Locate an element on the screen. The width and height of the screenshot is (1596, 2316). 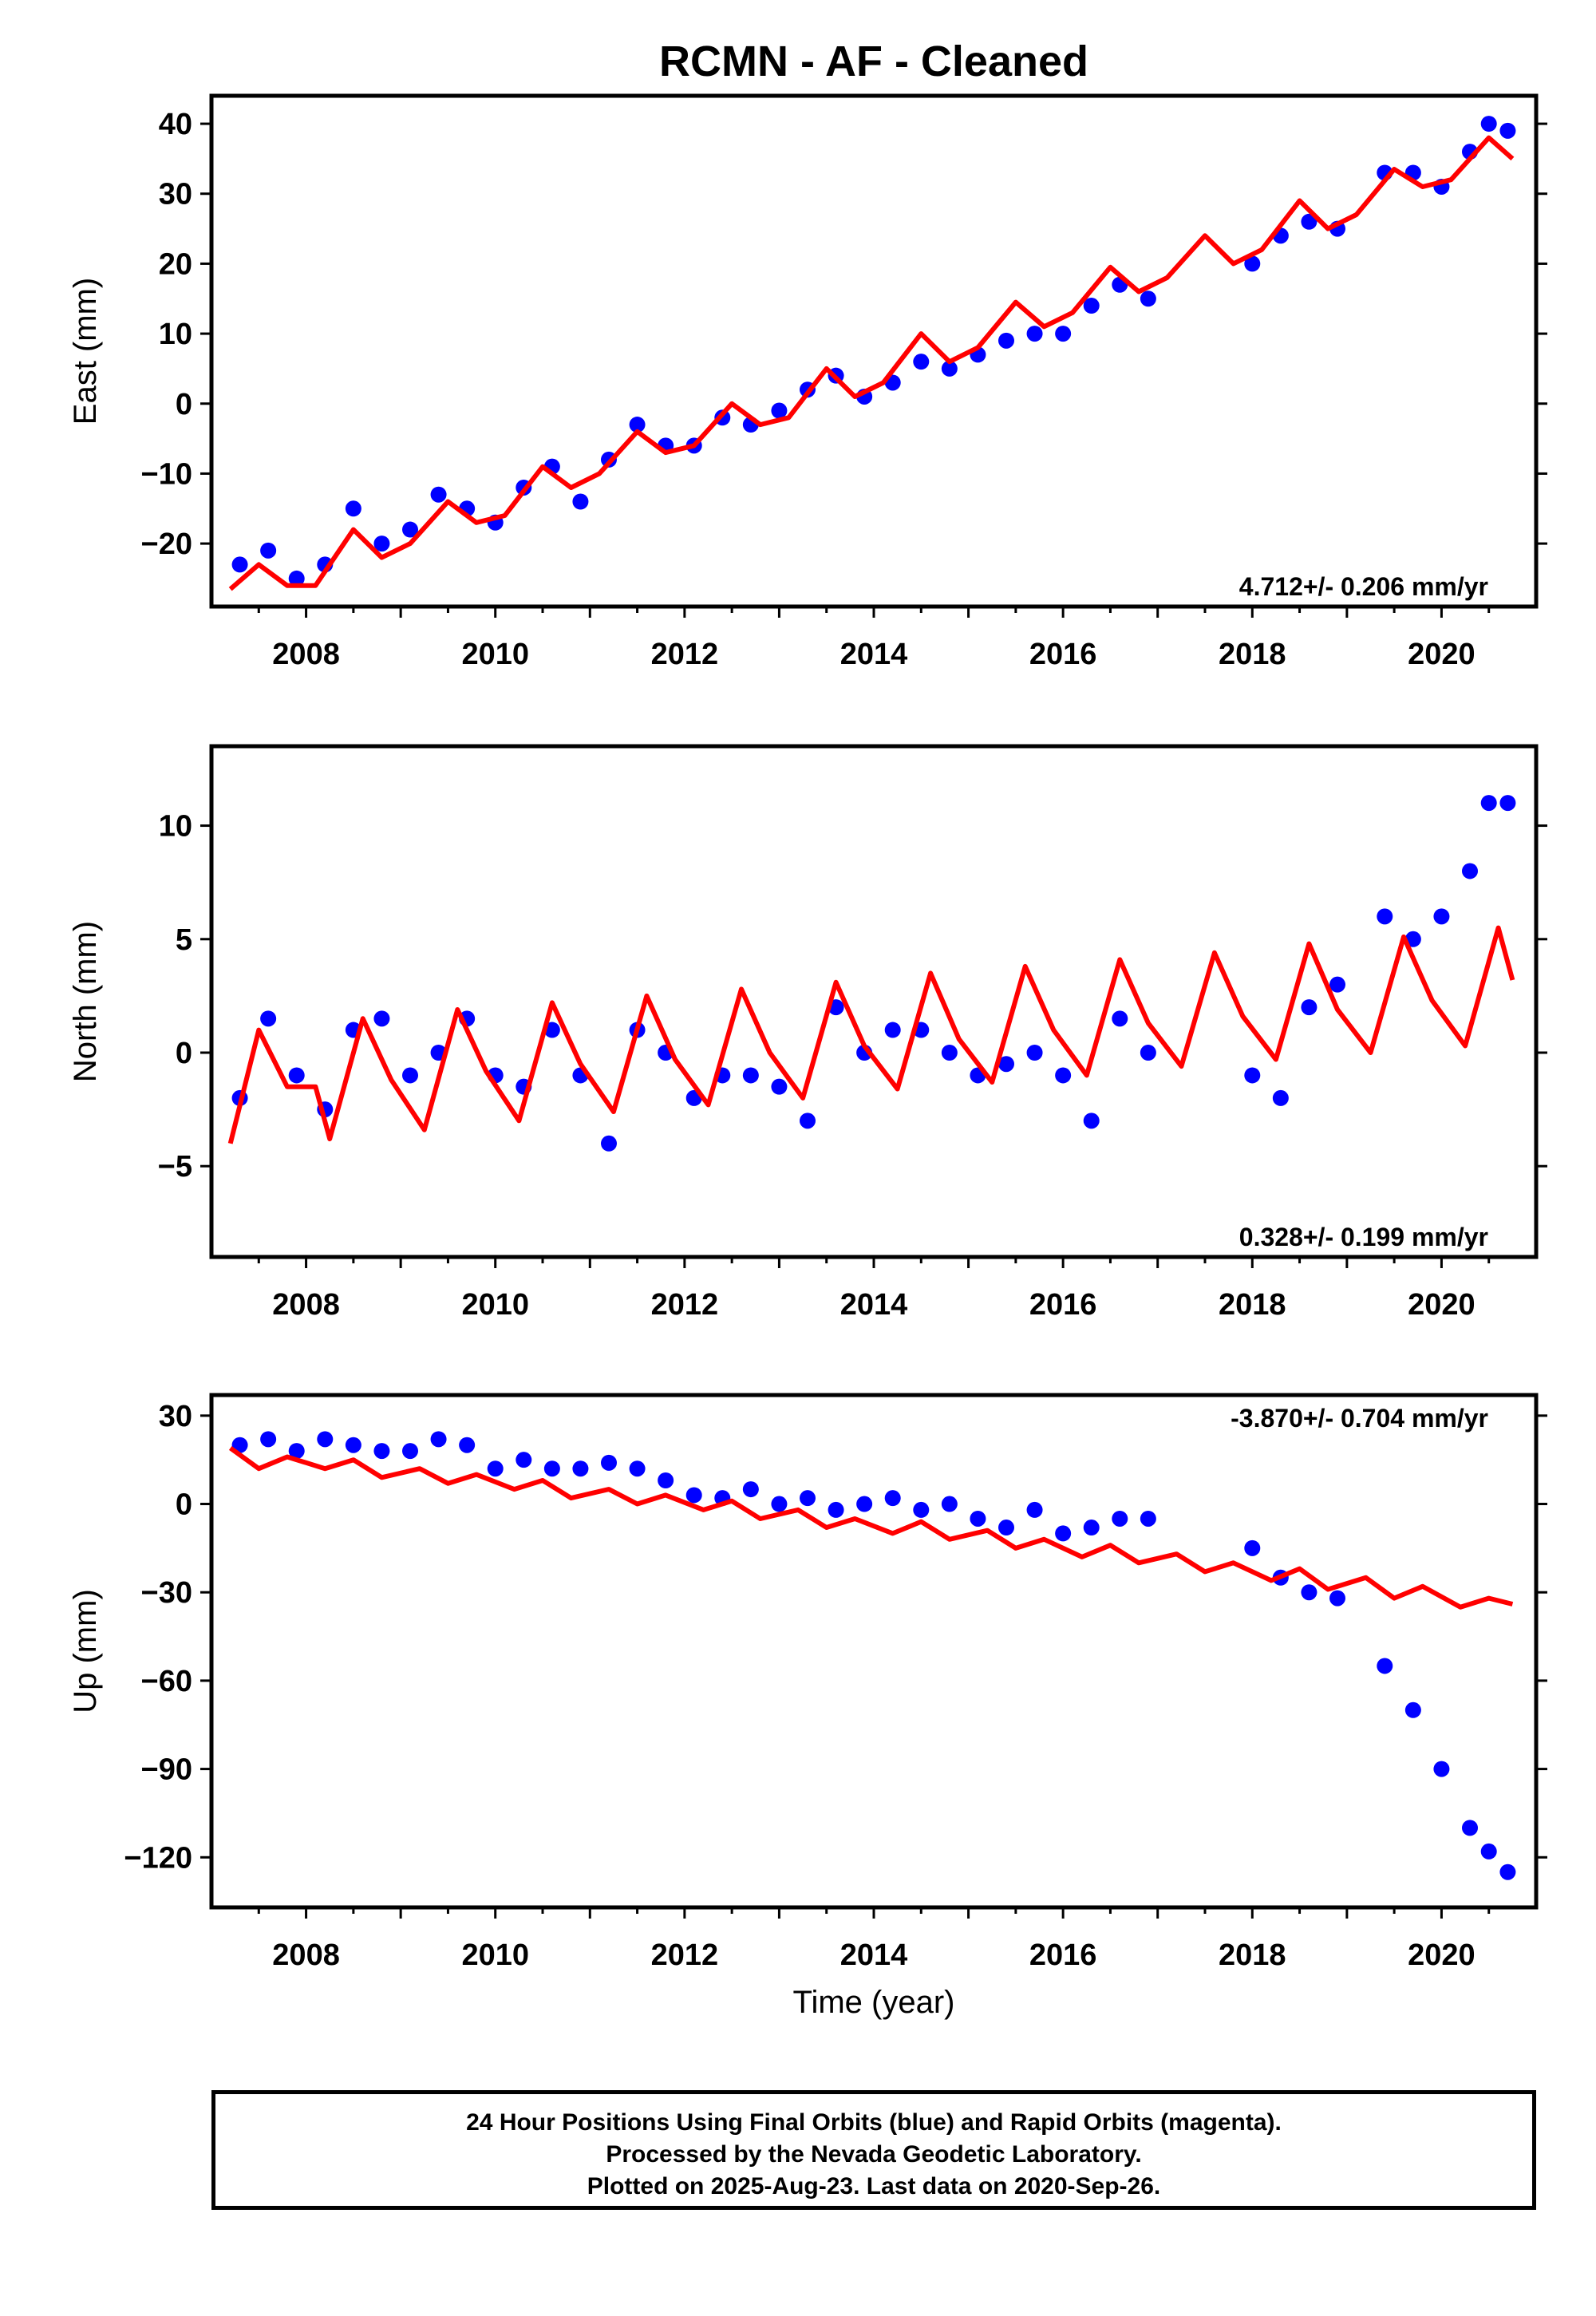
y-tick-label: −90 is located at coordinates (166, 1770).